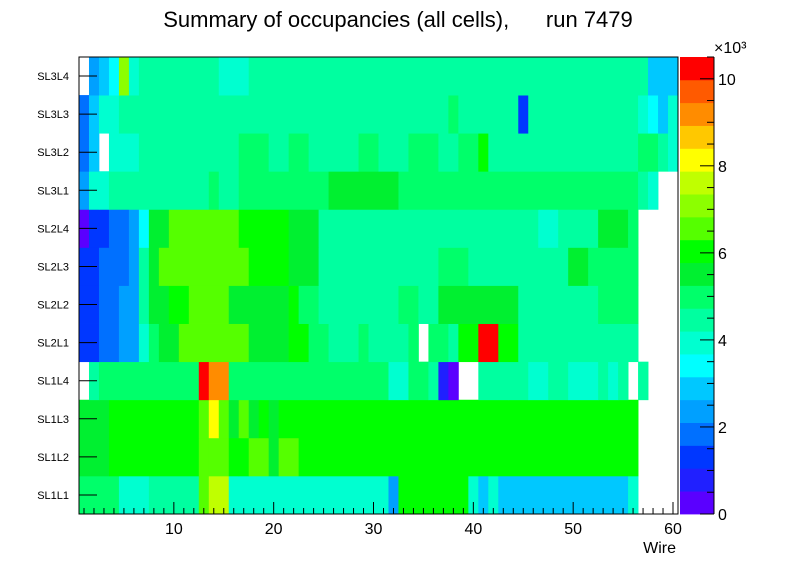 This screenshot has height=572, width=796. What do you see at coordinates (53, 267) in the screenshot?
I see `y-row-label: SL2L3` at bounding box center [53, 267].